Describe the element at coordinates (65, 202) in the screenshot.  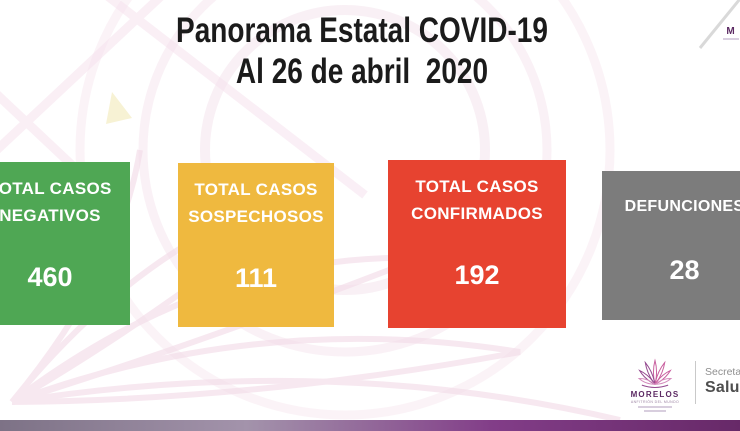
I see `card-label: TOTAL CASOS NEGATIVOS` at that location.